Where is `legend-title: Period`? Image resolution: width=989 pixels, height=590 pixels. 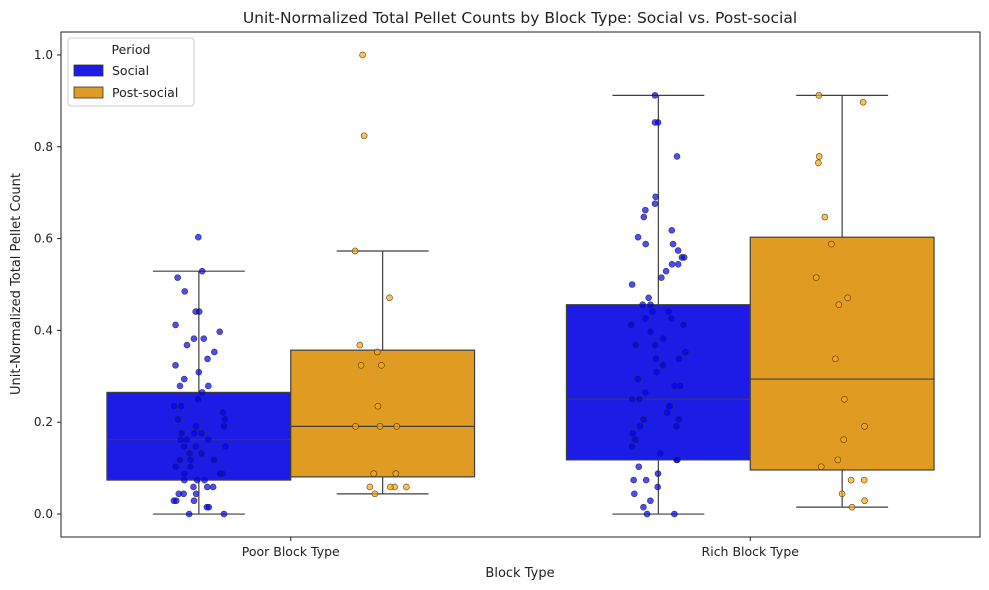 legend-title: Period is located at coordinates (131, 49).